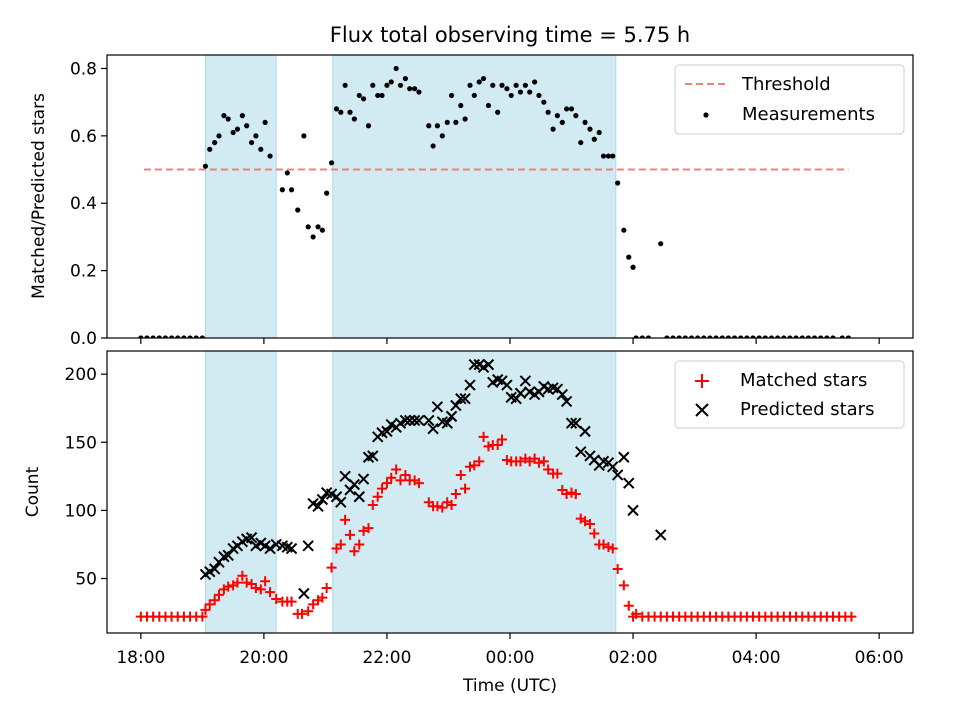  Describe the element at coordinates (510, 658) in the screenshot. I see `x-tick-label: 00:00` at that location.